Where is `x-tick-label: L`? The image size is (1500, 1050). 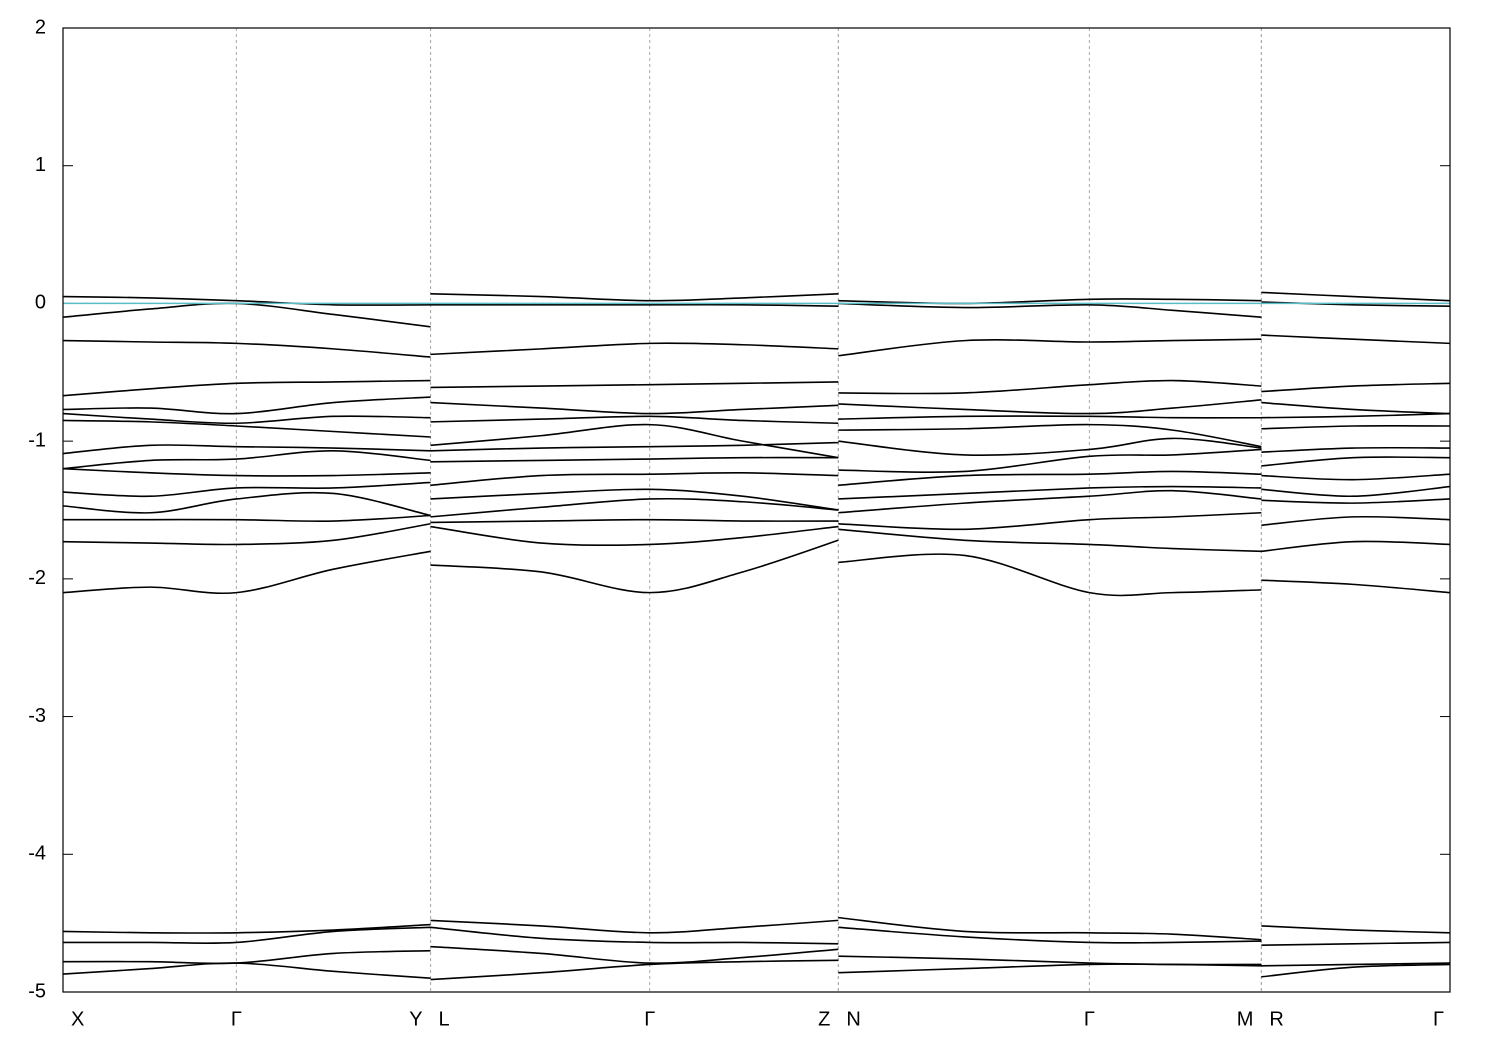 x-tick-label: L is located at coordinates (444, 1019).